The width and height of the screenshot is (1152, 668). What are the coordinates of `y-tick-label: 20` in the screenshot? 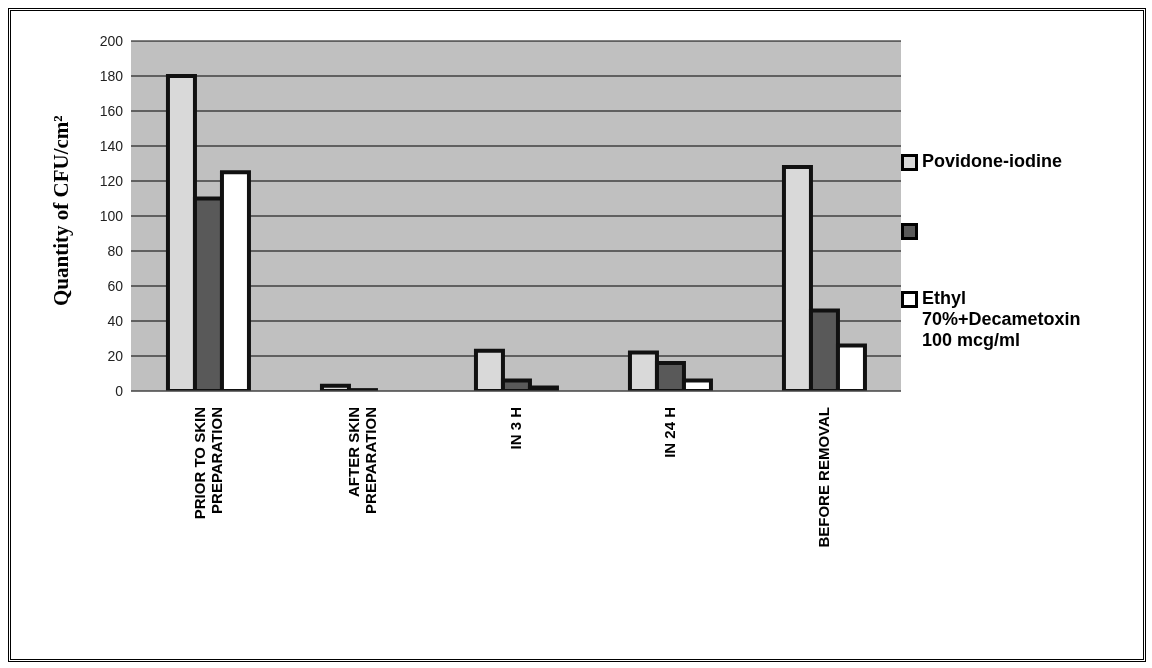 It's located at (115, 355).